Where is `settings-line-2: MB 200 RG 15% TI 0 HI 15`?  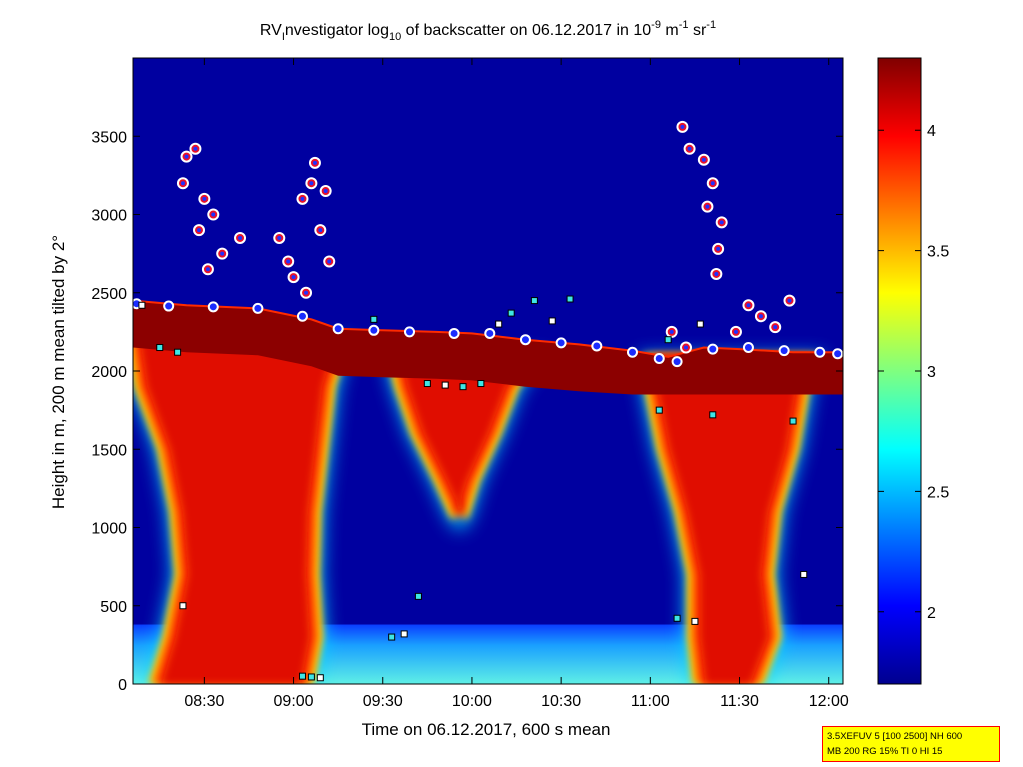 settings-line-2: MB 200 RG 15% TI 0 HI 15 is located at coordinates (885, 751).